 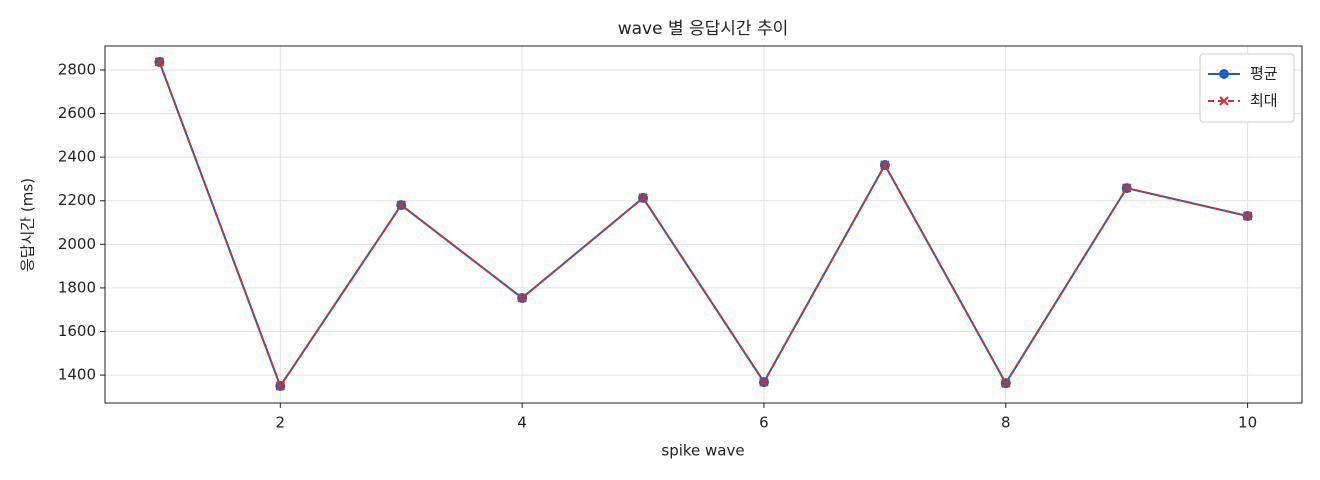 I want to click on y-axis-label: 응답시간 (ms), so click(x=28, y=225).